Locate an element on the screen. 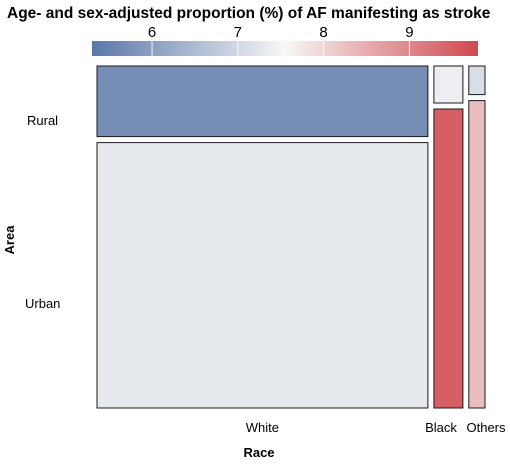 The height and width of the screenshot is (468, 510). row-label-urban: Urban is located at coordinates (42, 303).